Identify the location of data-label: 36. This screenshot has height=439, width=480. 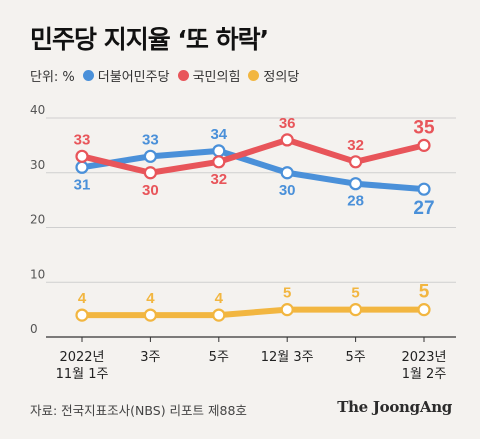
(287, 123).